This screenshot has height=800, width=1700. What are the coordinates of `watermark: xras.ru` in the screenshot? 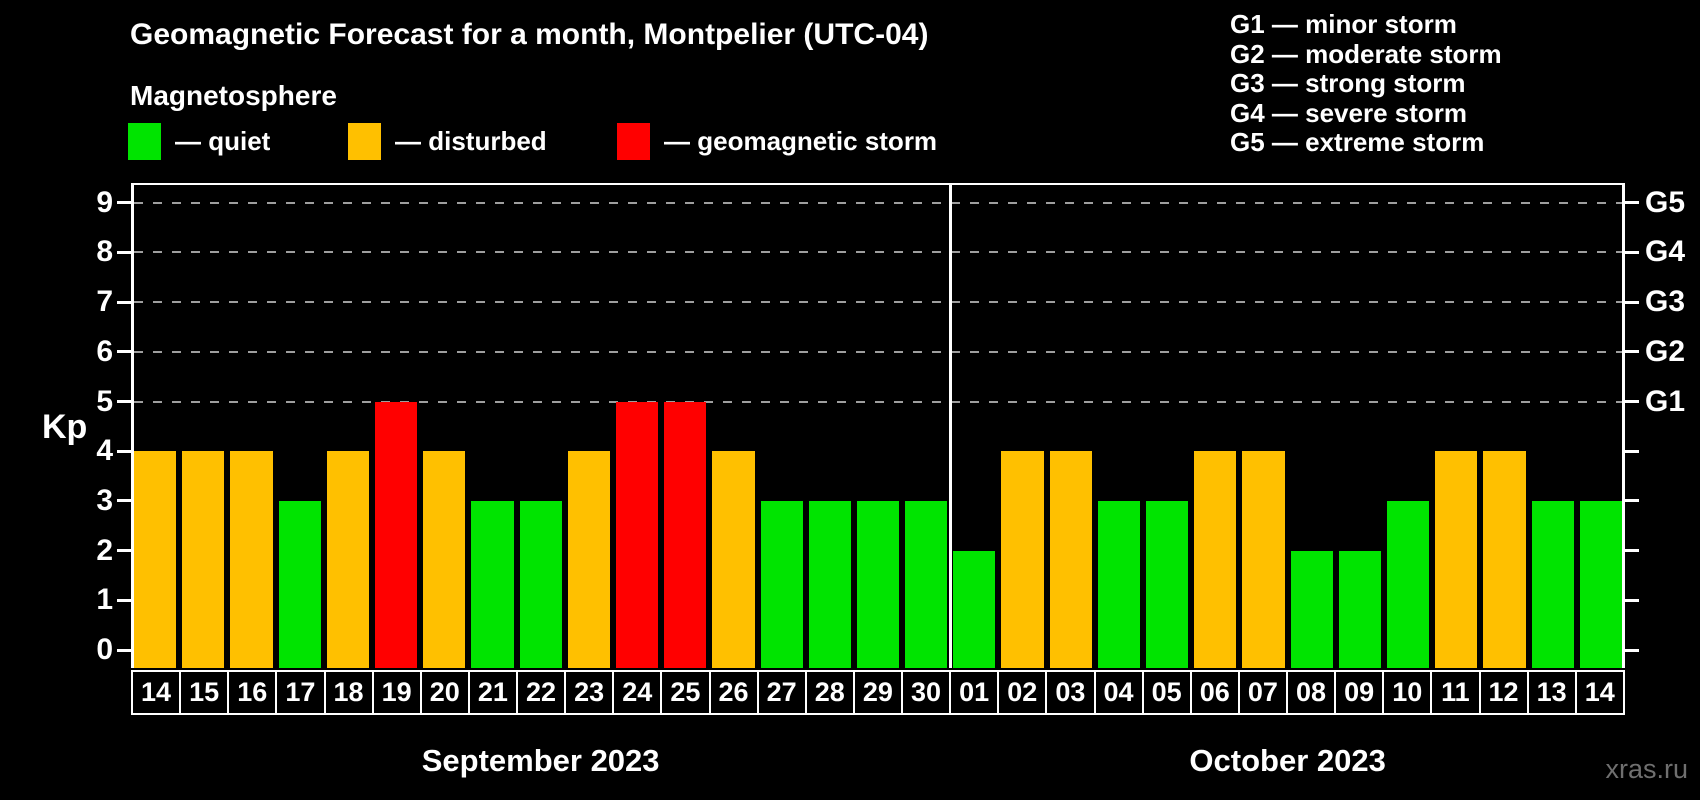 It's located at (1646, 769).